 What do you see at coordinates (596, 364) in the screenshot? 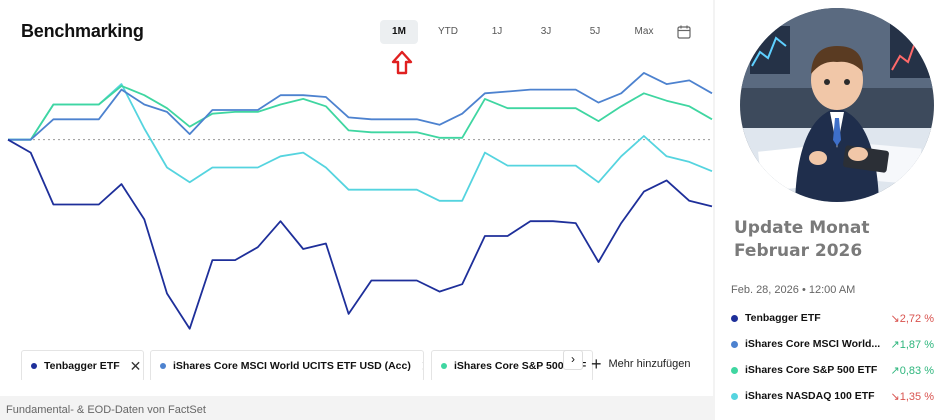
I see `plus-icon: +` at bounding box center [596, 364].